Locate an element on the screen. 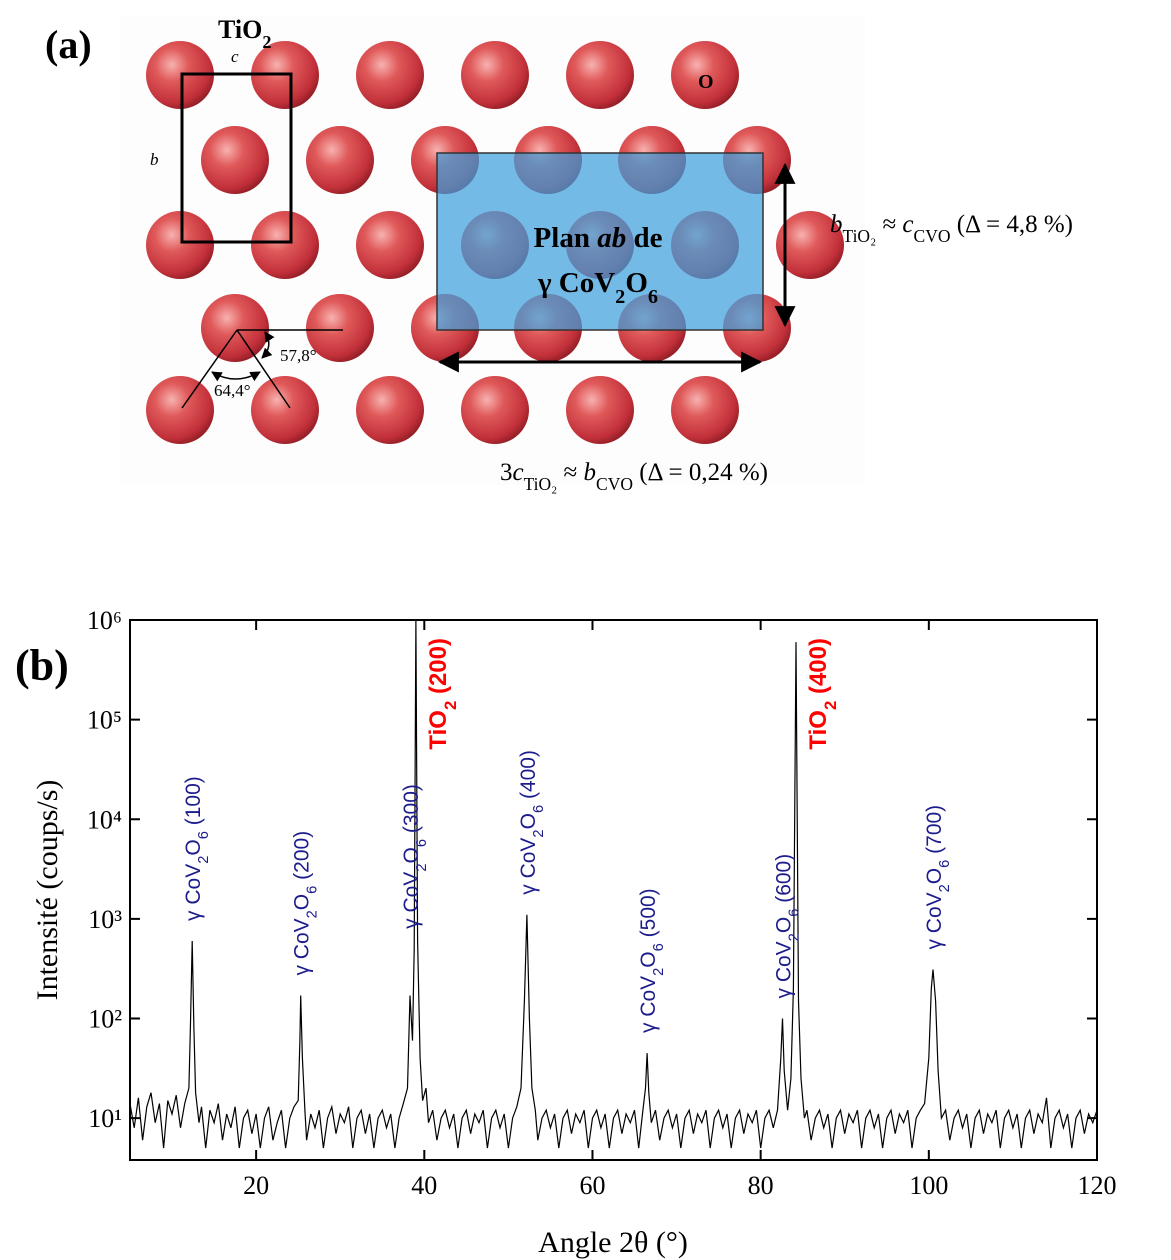  y-tick-label: 10² is located at coordinates (105, 1019).